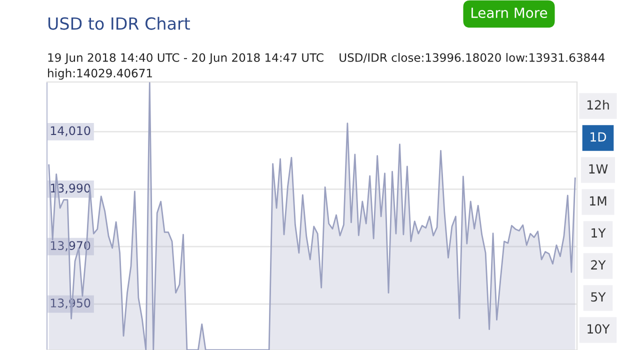  What do you see at coordinates (598, 105) in the screenshot?
I see `text: 12h` at bounding box center [598, 105].